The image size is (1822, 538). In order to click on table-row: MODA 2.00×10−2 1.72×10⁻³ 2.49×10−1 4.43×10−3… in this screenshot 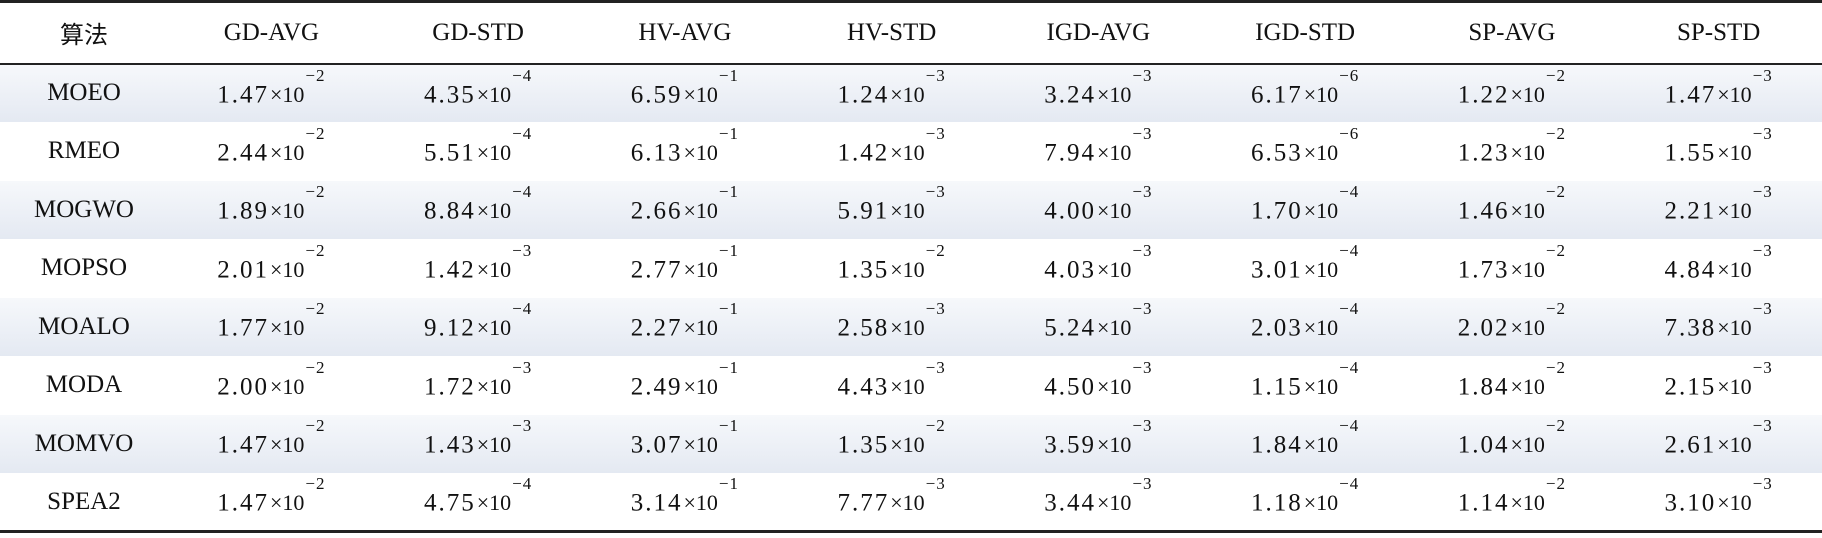, I will do `click(911, 385)`.